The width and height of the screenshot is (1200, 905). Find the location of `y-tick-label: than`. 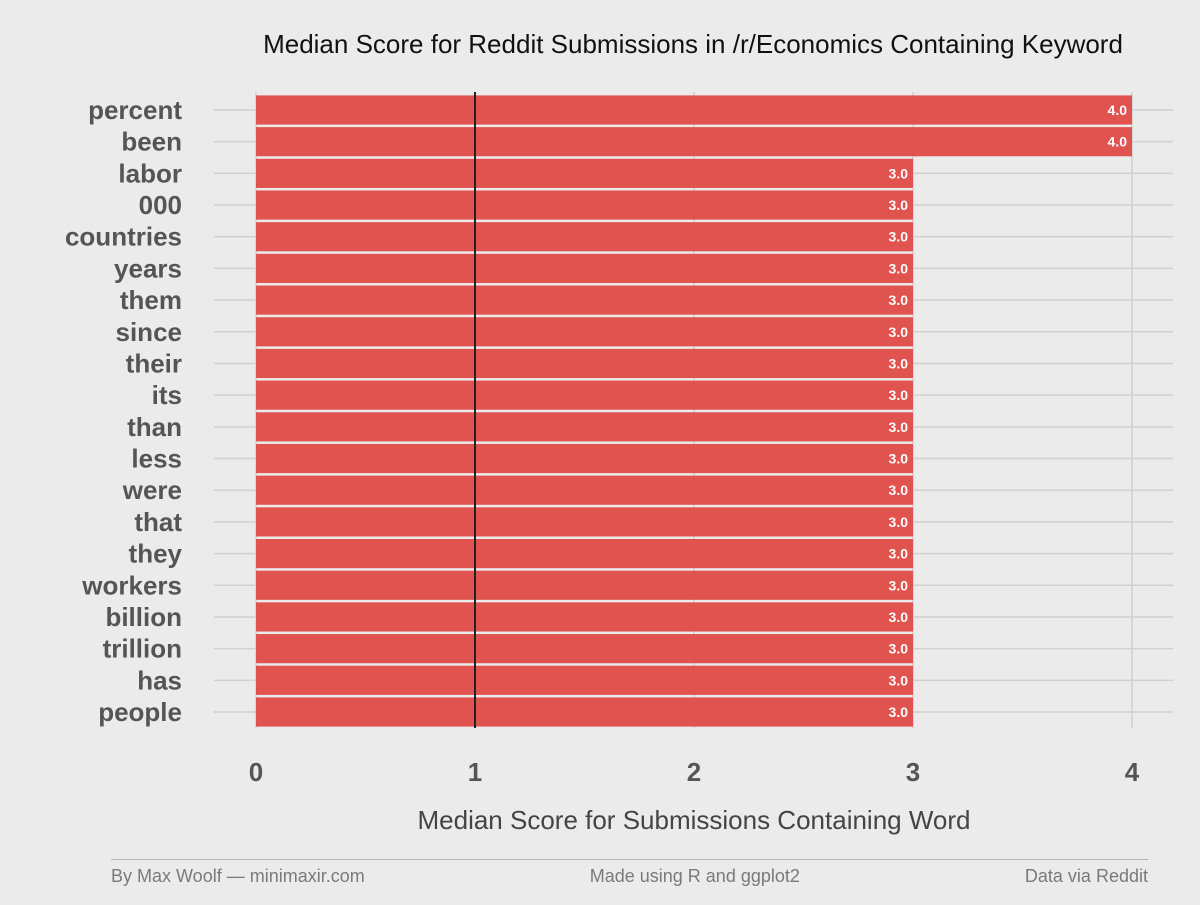

y-tick-label: than is located at coordinates (154, 427).